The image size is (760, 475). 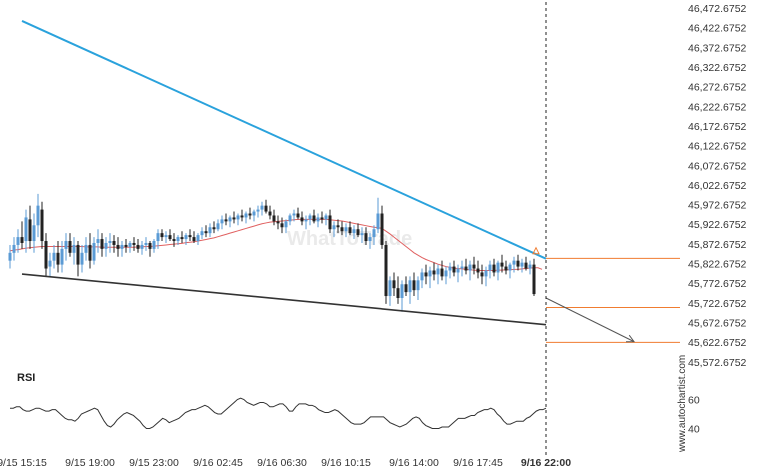 What do you see at coordinates (717, 68) in the screenshot?
I see `price-tick-label: 46,322.6752` at bounding box center [717, 68].